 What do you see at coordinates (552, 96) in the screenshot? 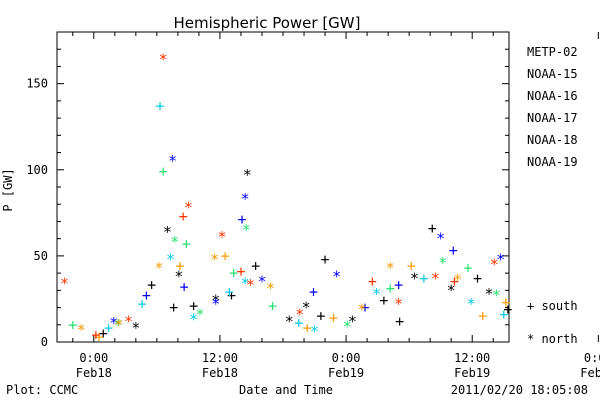
I see `legend-item: NOAA-16` at bounding box center [552, 96].